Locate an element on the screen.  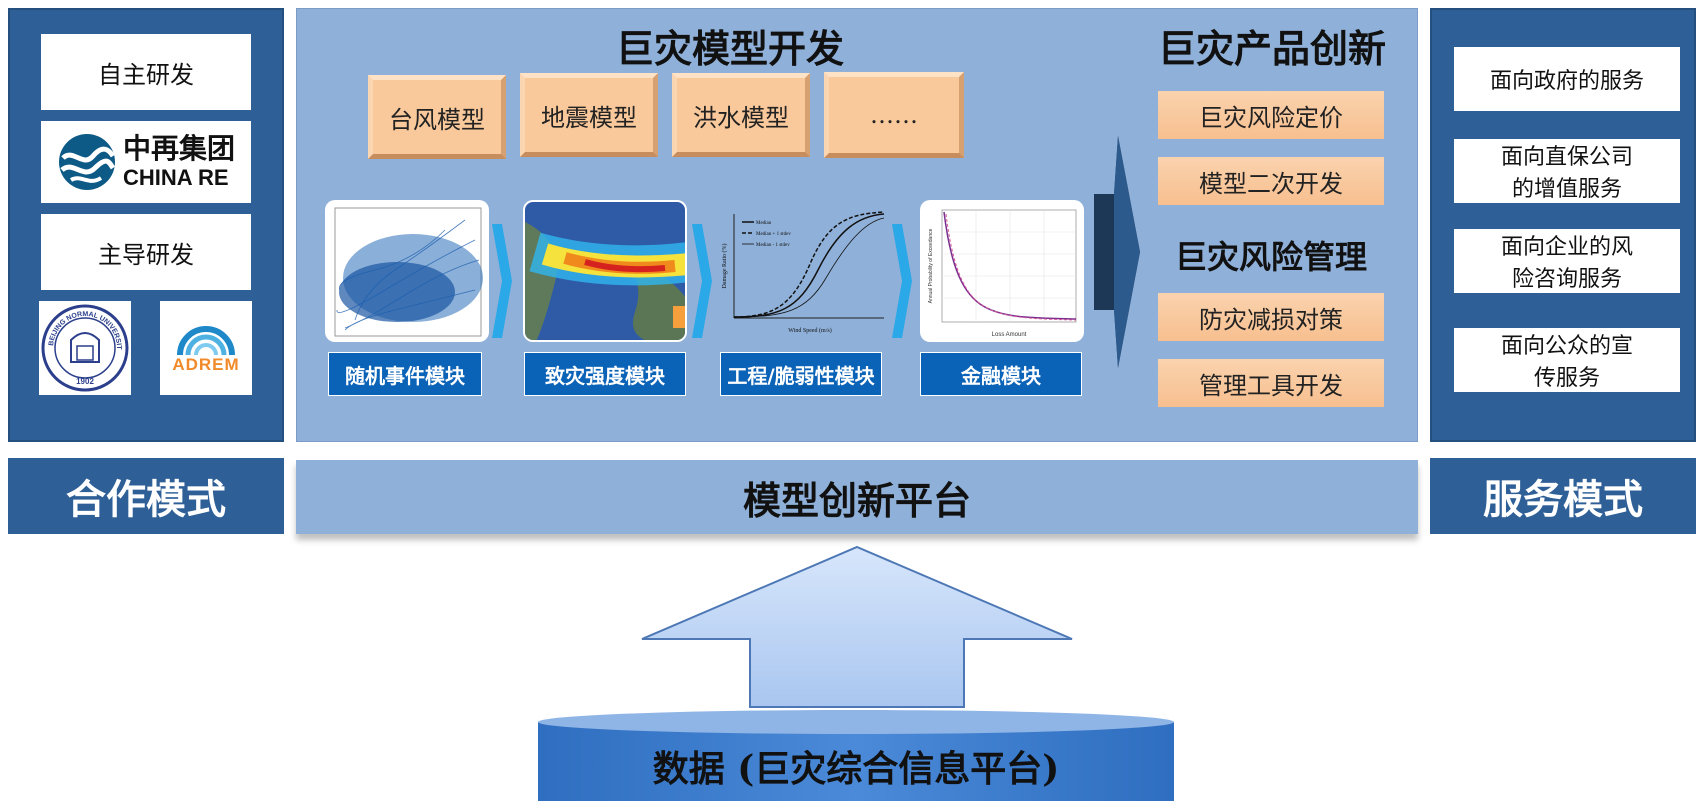
typhoon-model-box: 台风模型 is located at coordinates (437, 117).